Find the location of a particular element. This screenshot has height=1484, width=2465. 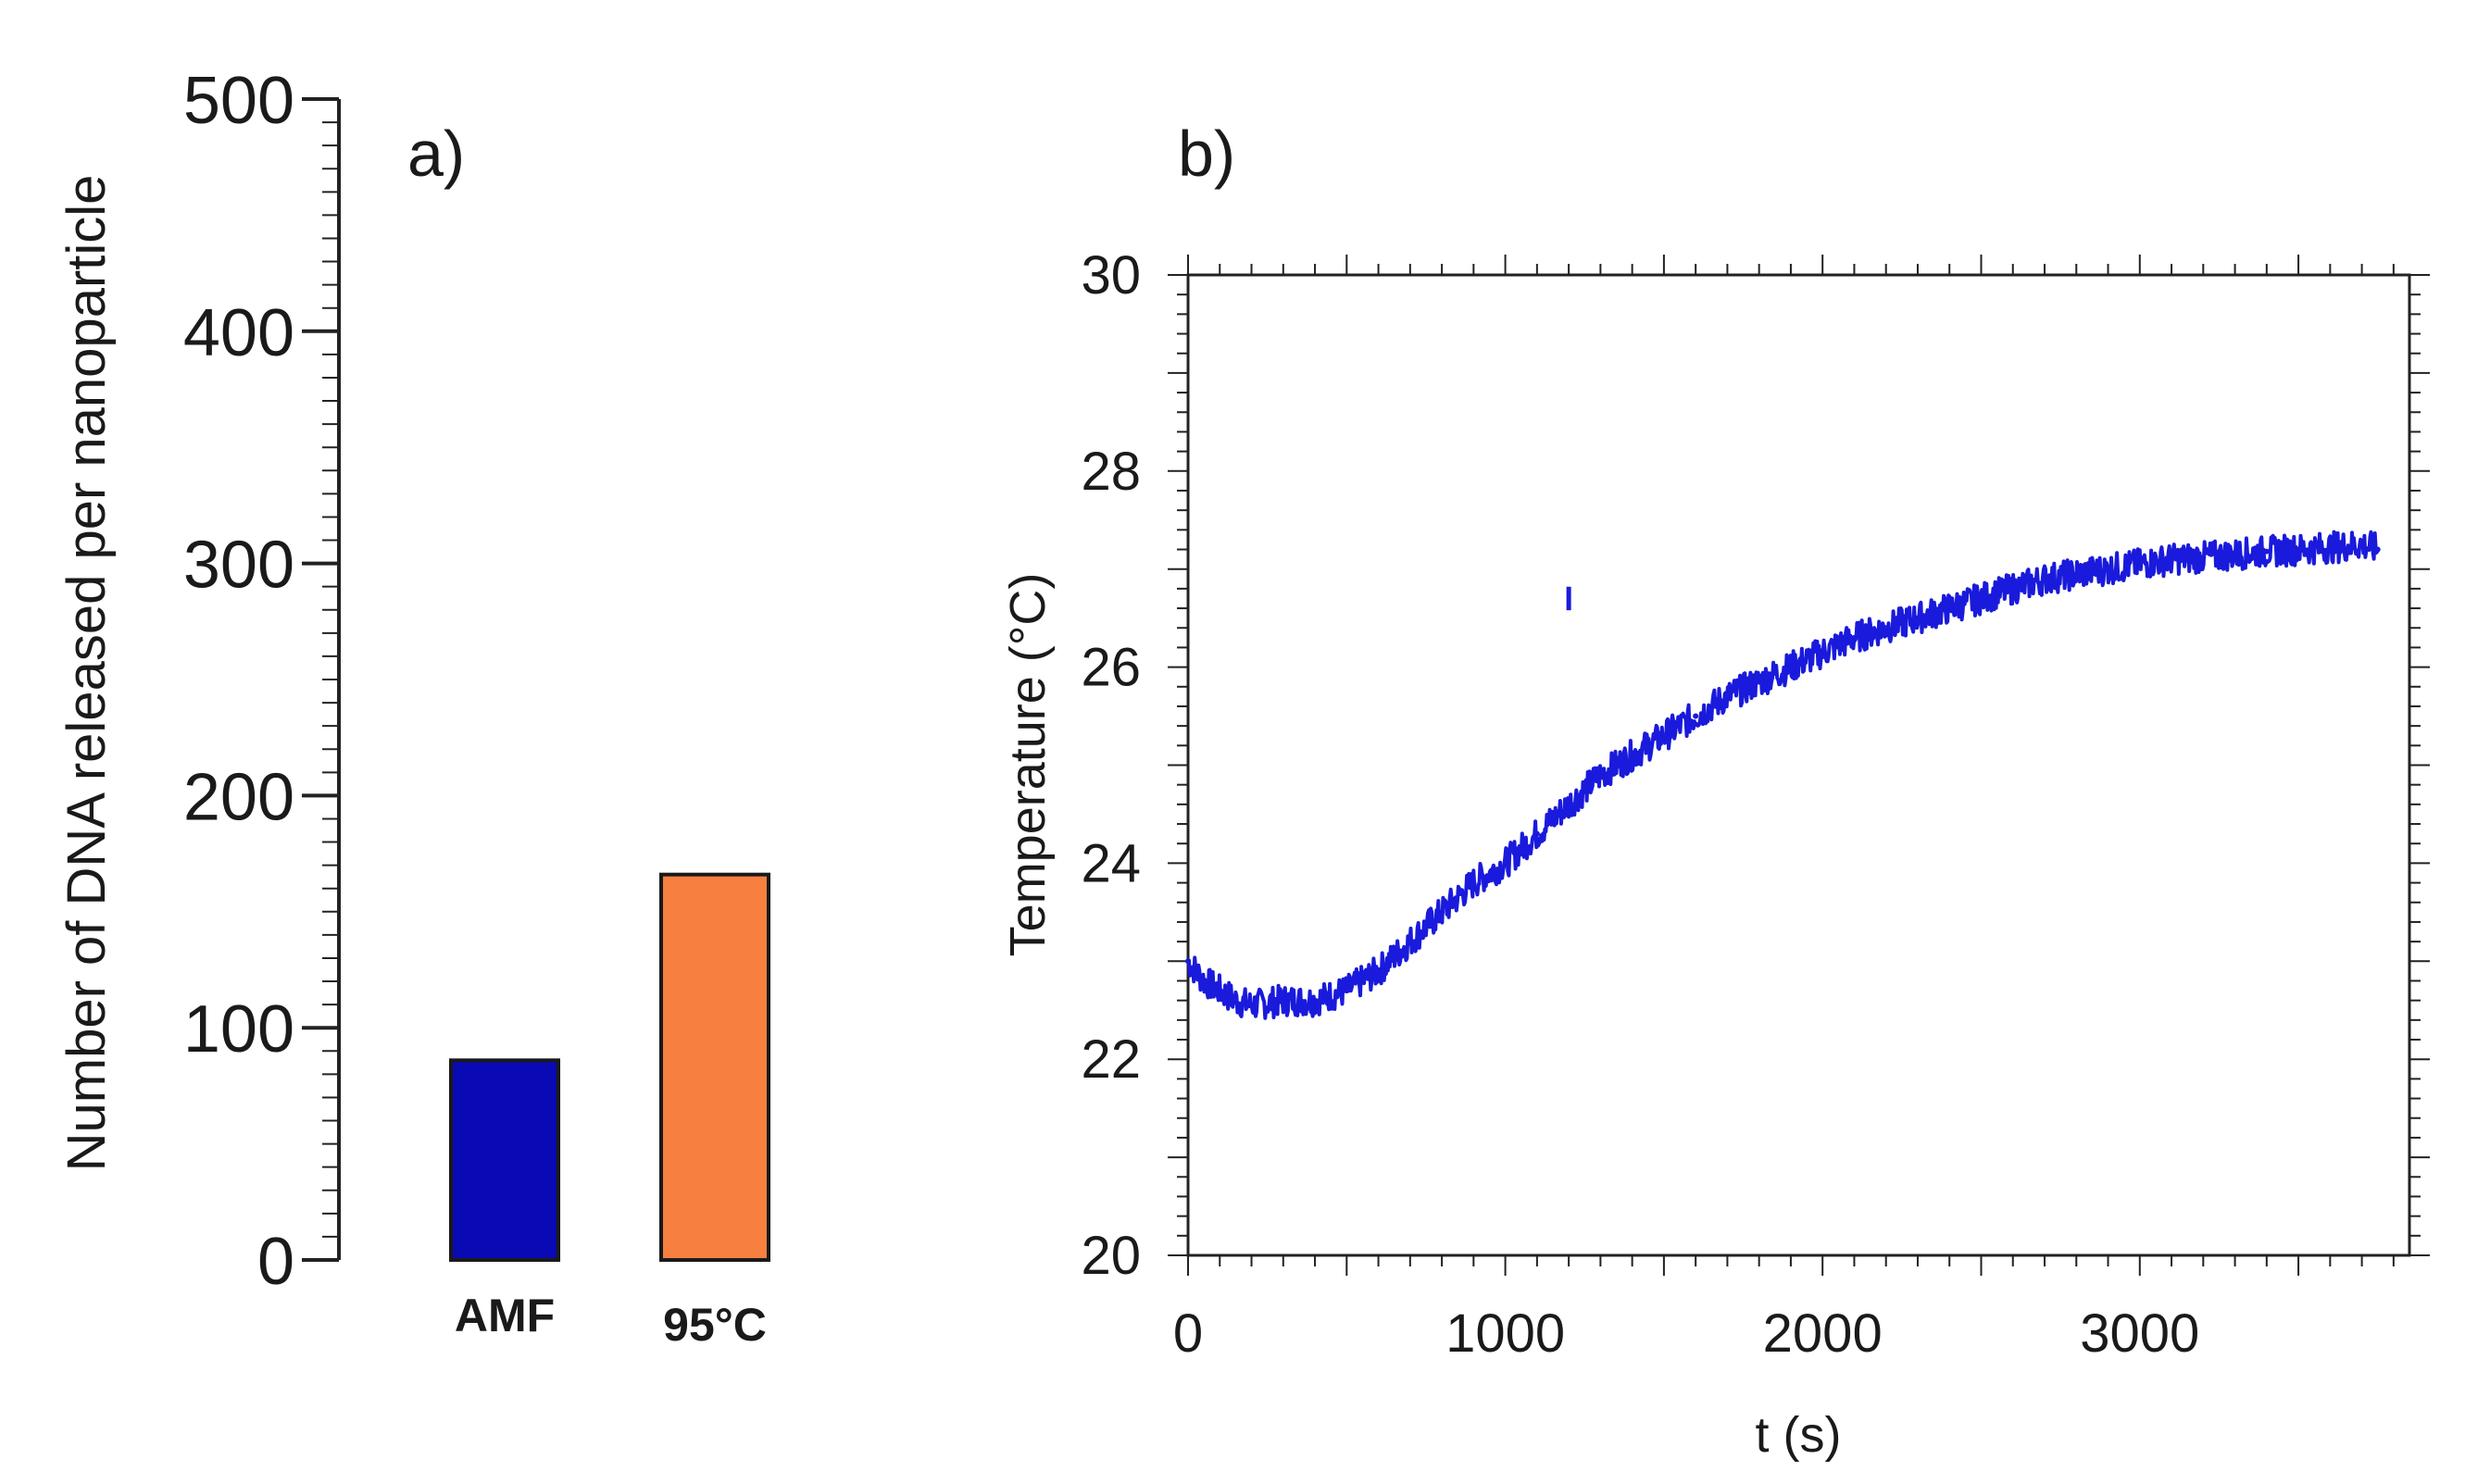

panel-a-y-tick-label: 100 is located at coordinates (239, 1029).